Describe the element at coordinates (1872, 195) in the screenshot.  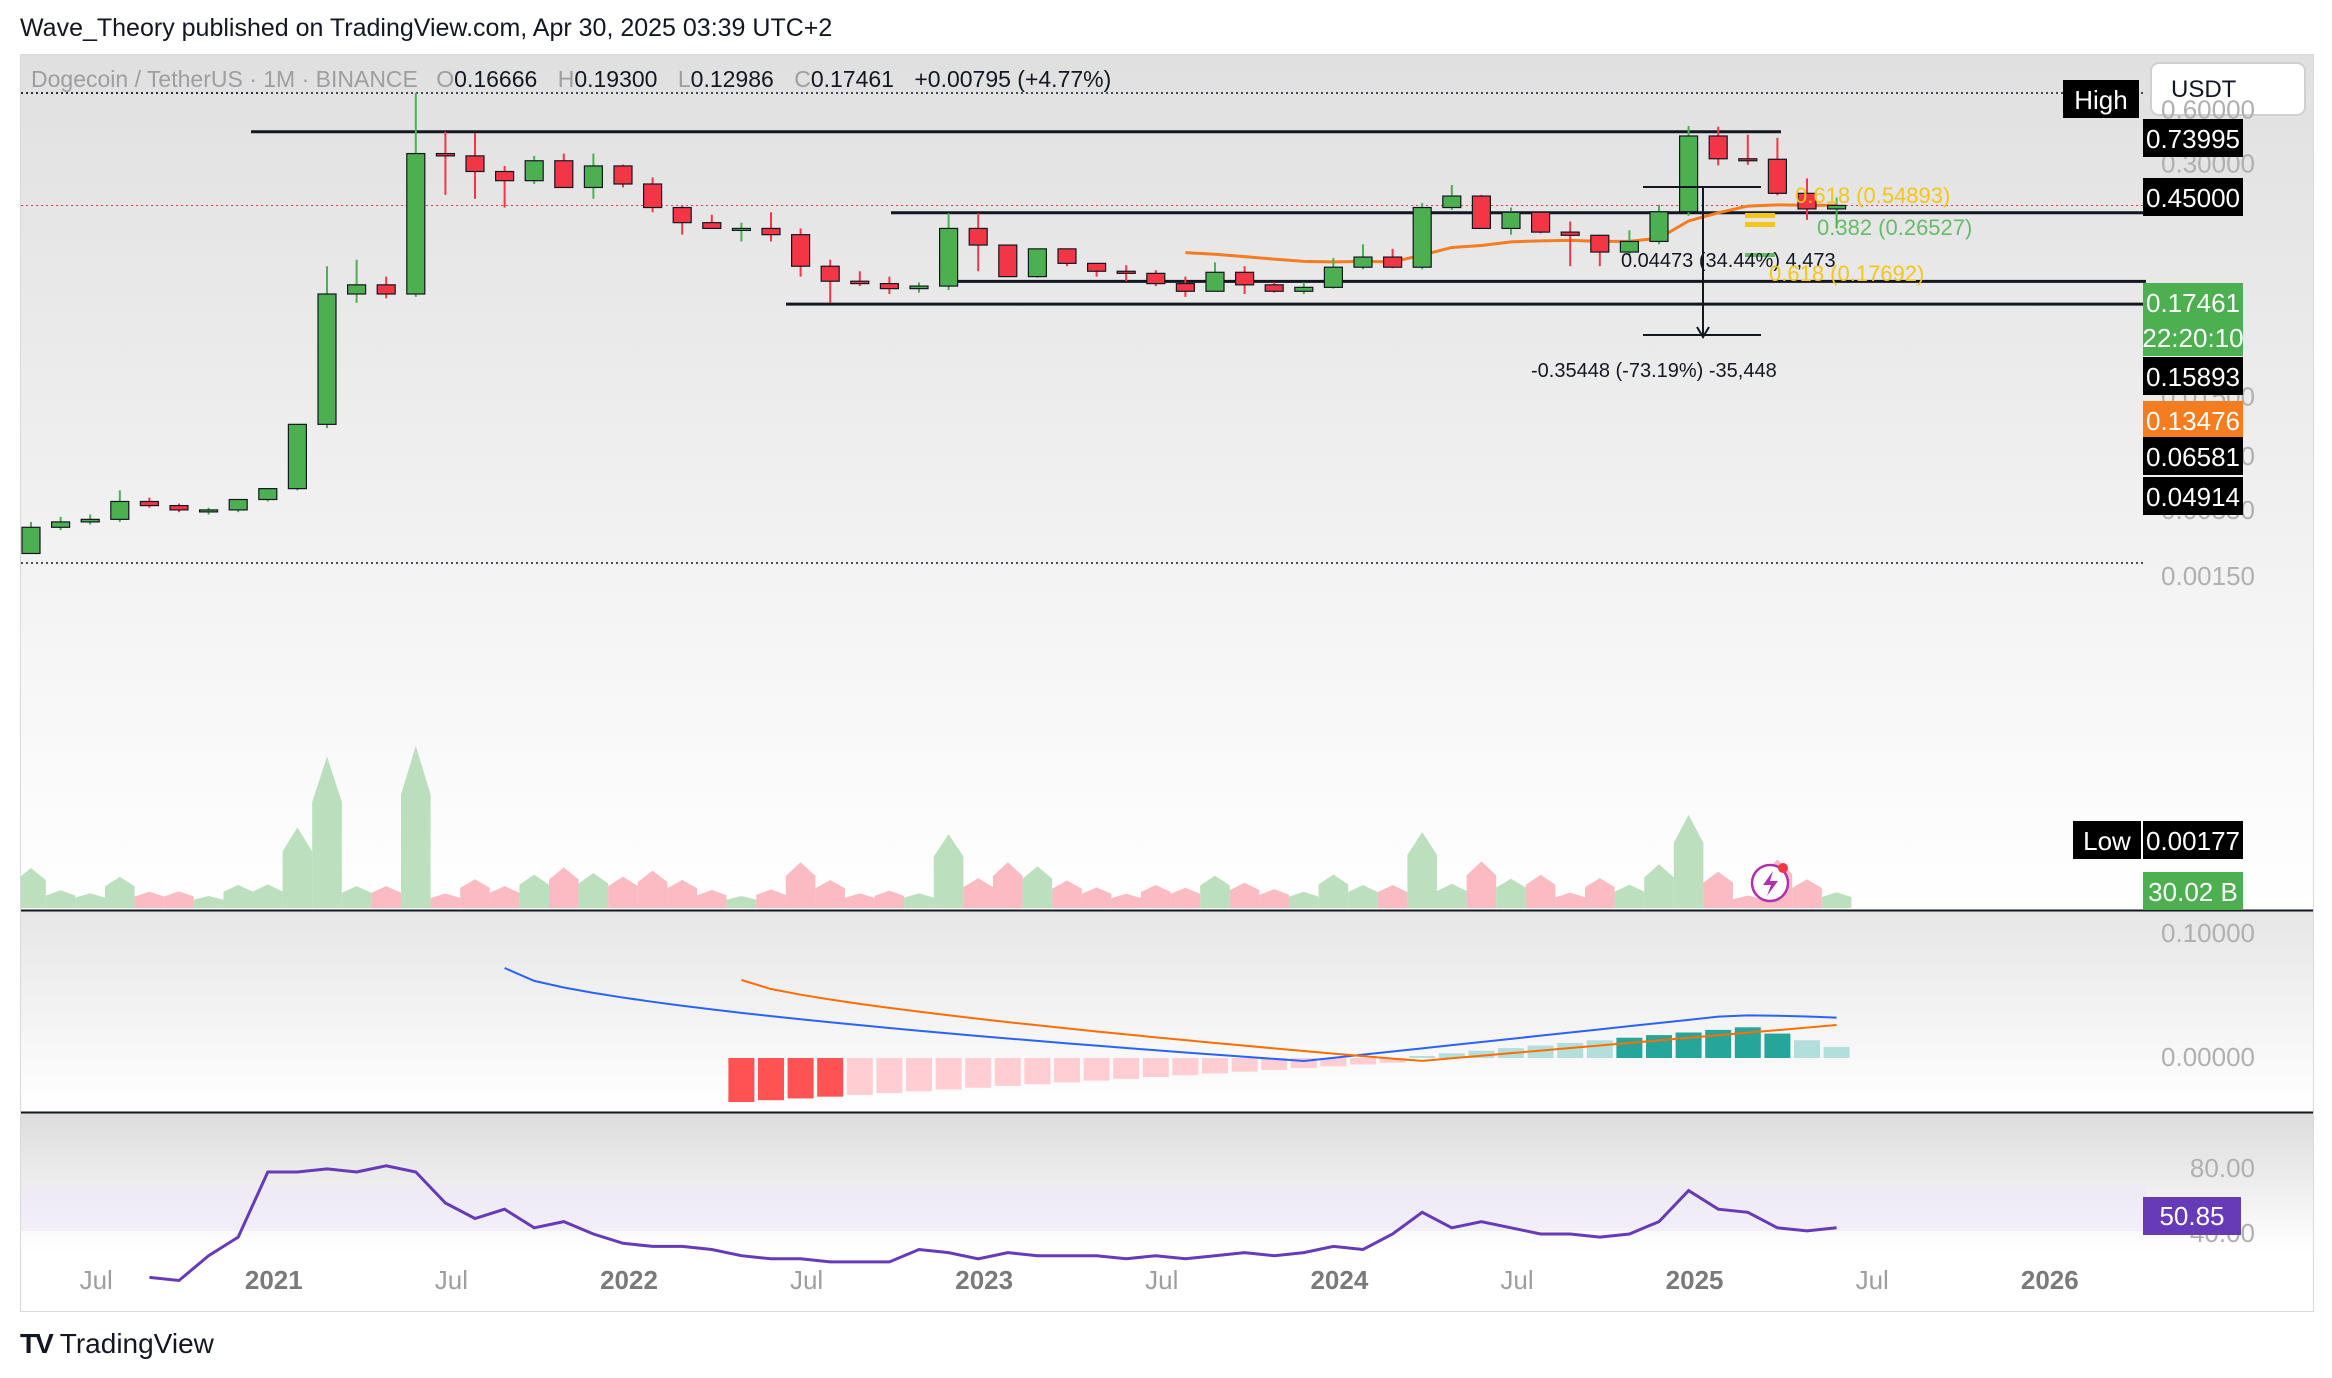
I see `fib-618-top-label: 0.618 (0.54893)` at that location.